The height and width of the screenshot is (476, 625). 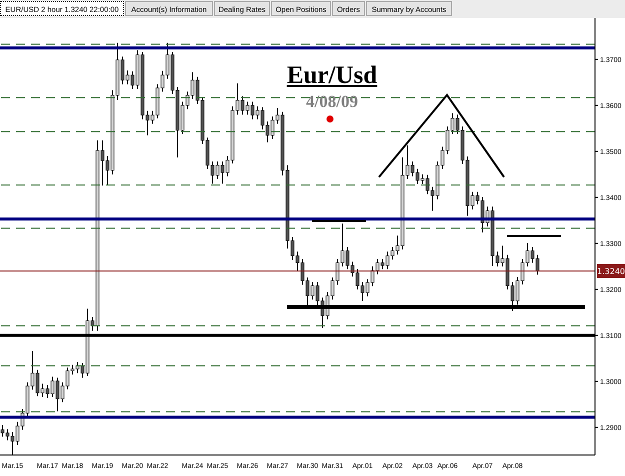 I want to click on text: 4/08/09, so click(x=332, y=102).